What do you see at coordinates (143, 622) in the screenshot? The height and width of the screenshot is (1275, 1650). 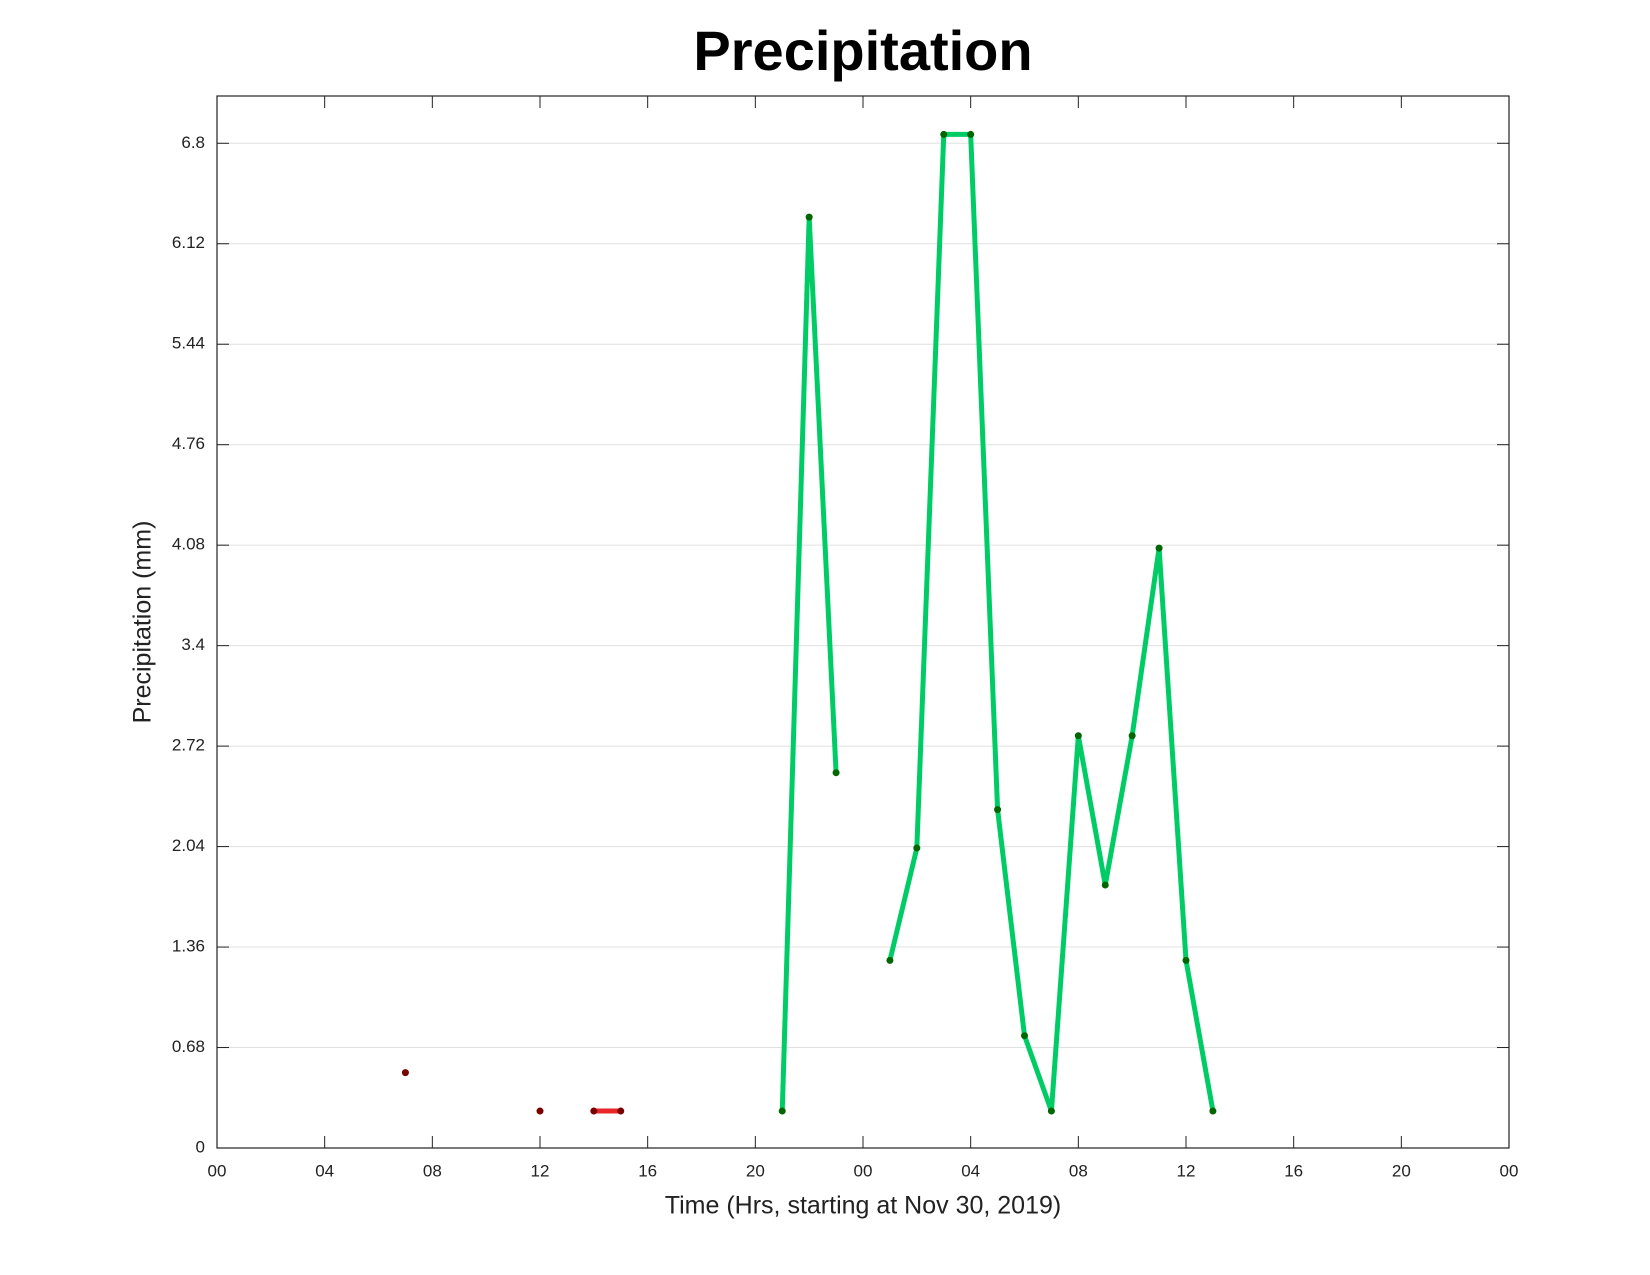 I see `y-axis-label: Precipitation (mm)` at bounding box center [143, 622].